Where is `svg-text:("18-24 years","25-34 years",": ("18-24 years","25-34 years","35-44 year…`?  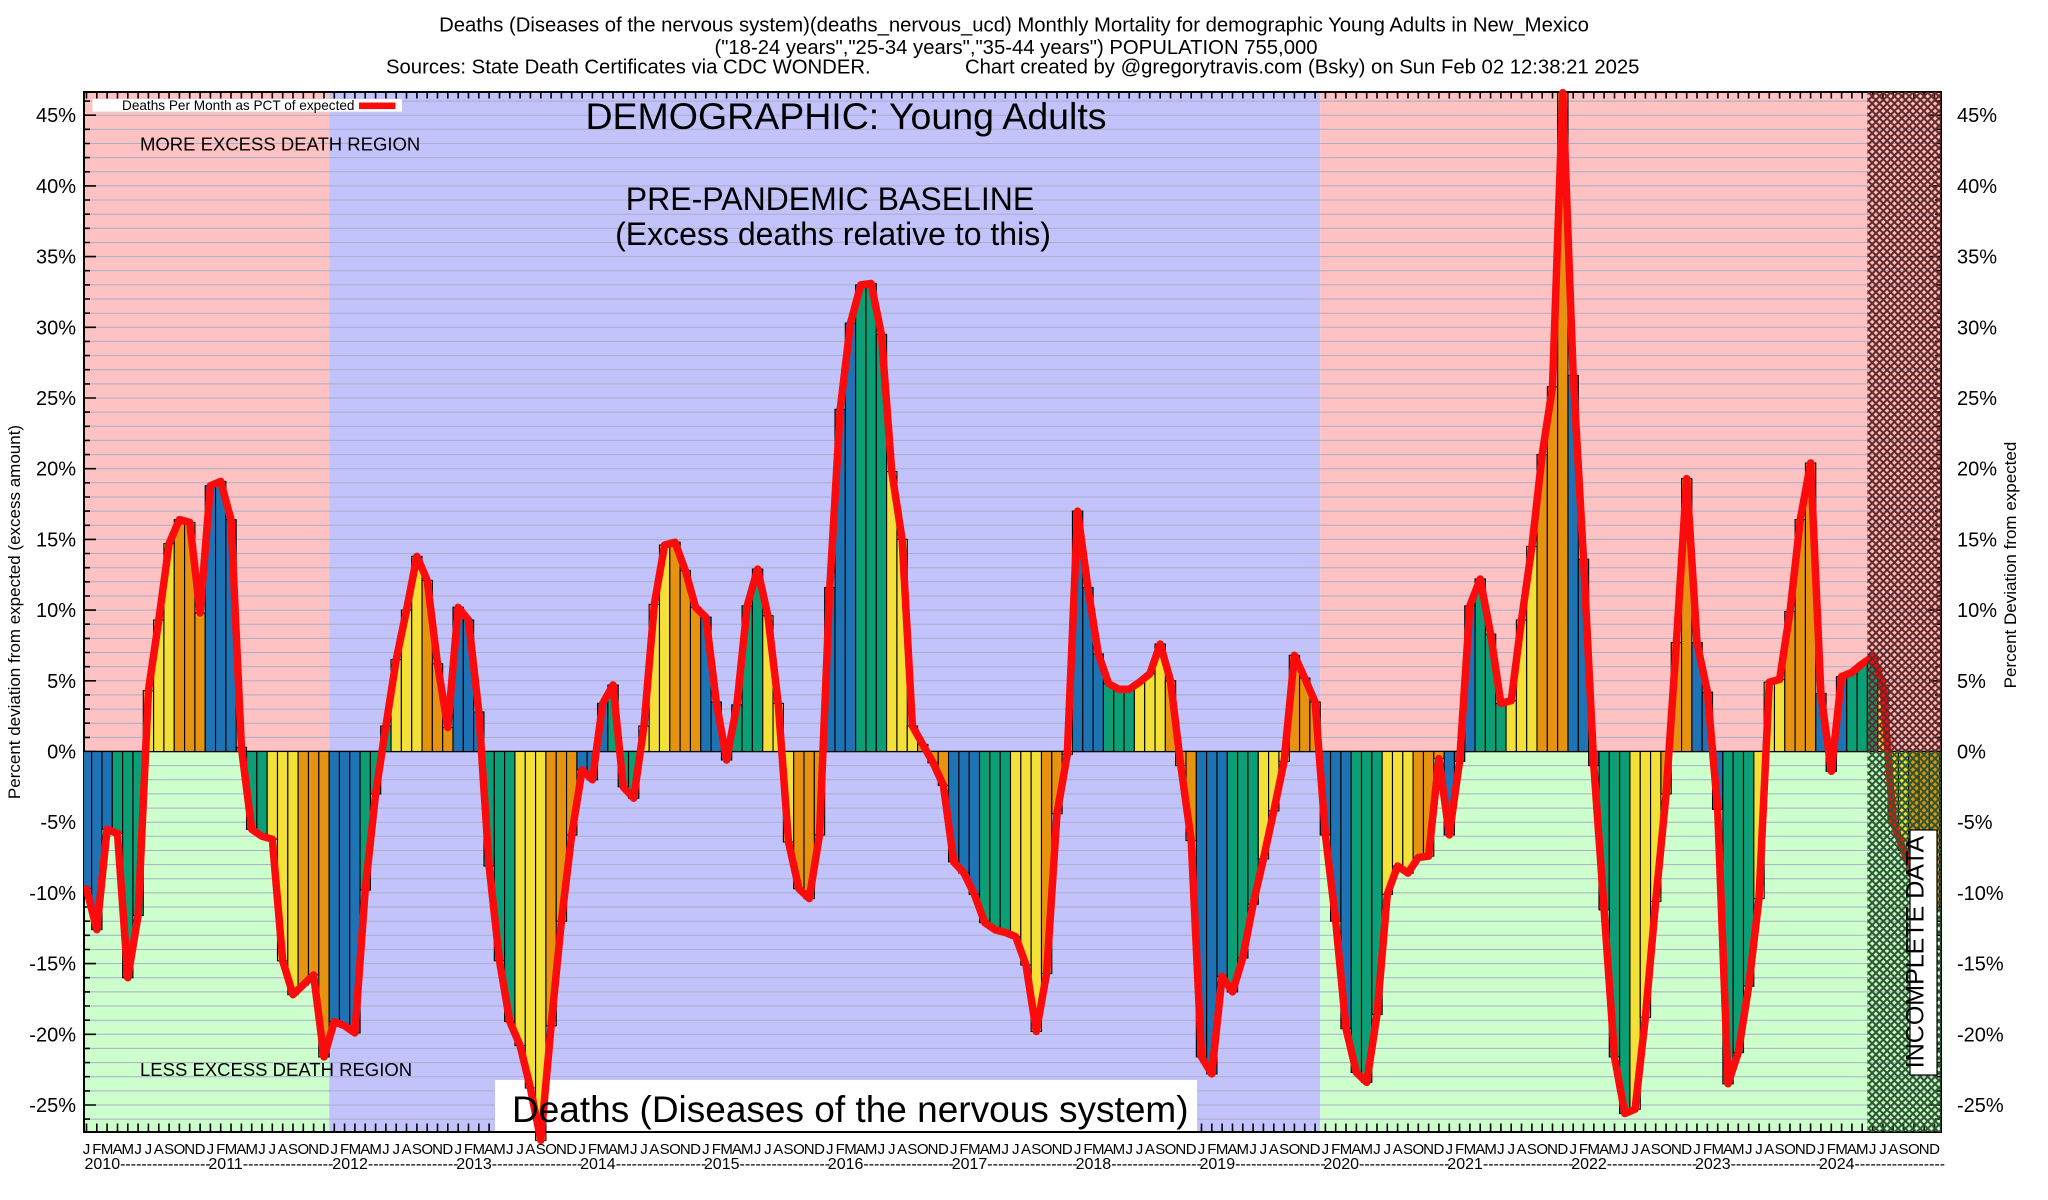 svg-text:("18-24 years","25-34 years",": ("18-24 years","25-34 years","35-44 year… is located at coordinates (1015, 48).